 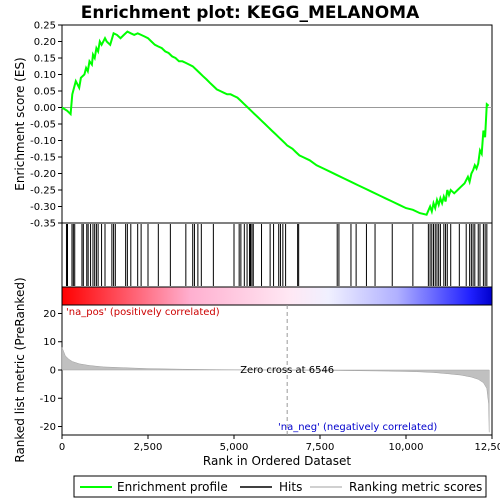 I want to click on legend-label-enrichment: Enrichment profile, so click(x=172, y=487).